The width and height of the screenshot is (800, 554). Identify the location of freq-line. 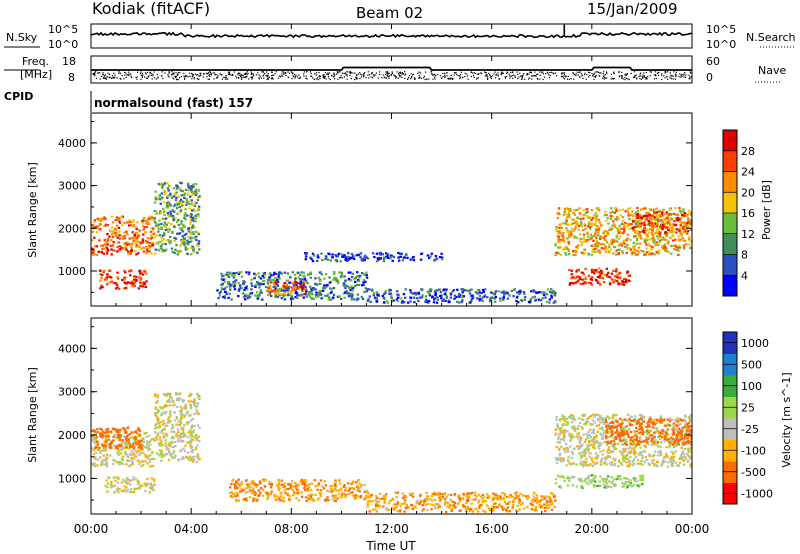
(391, 68).